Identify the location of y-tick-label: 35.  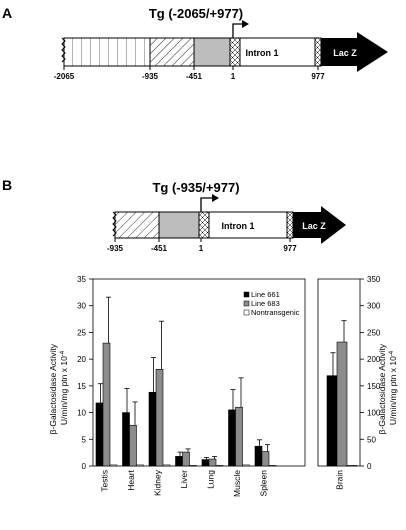
(81, 279).